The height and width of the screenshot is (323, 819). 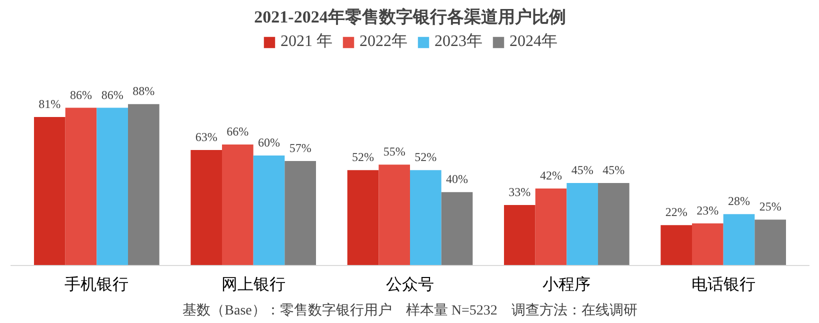 What do you see at coordinates (394, 151) in the screenshot?
I see `data-label: 55%` at bounding box center [394, 151].